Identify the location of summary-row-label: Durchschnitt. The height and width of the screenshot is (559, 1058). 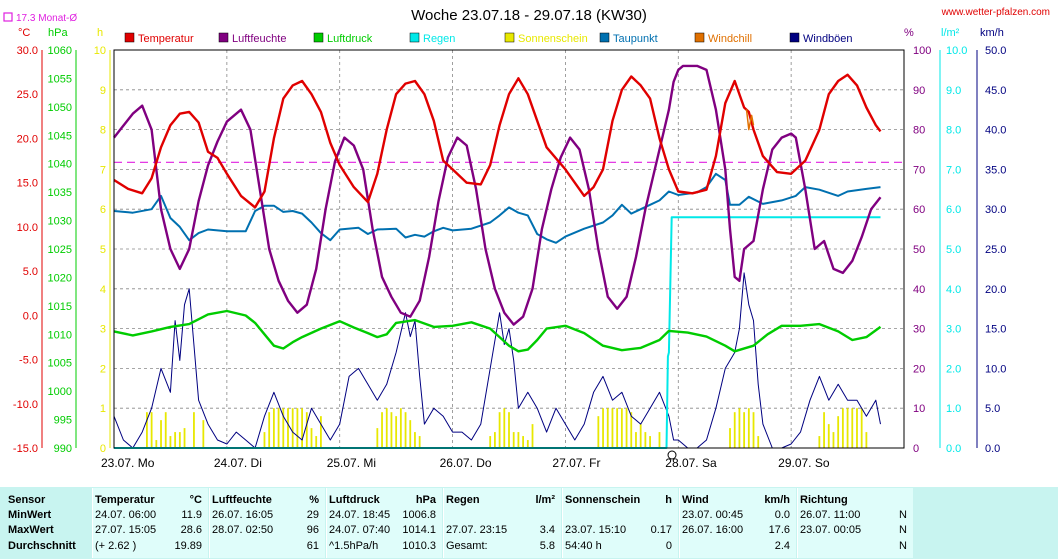
(42, 546).